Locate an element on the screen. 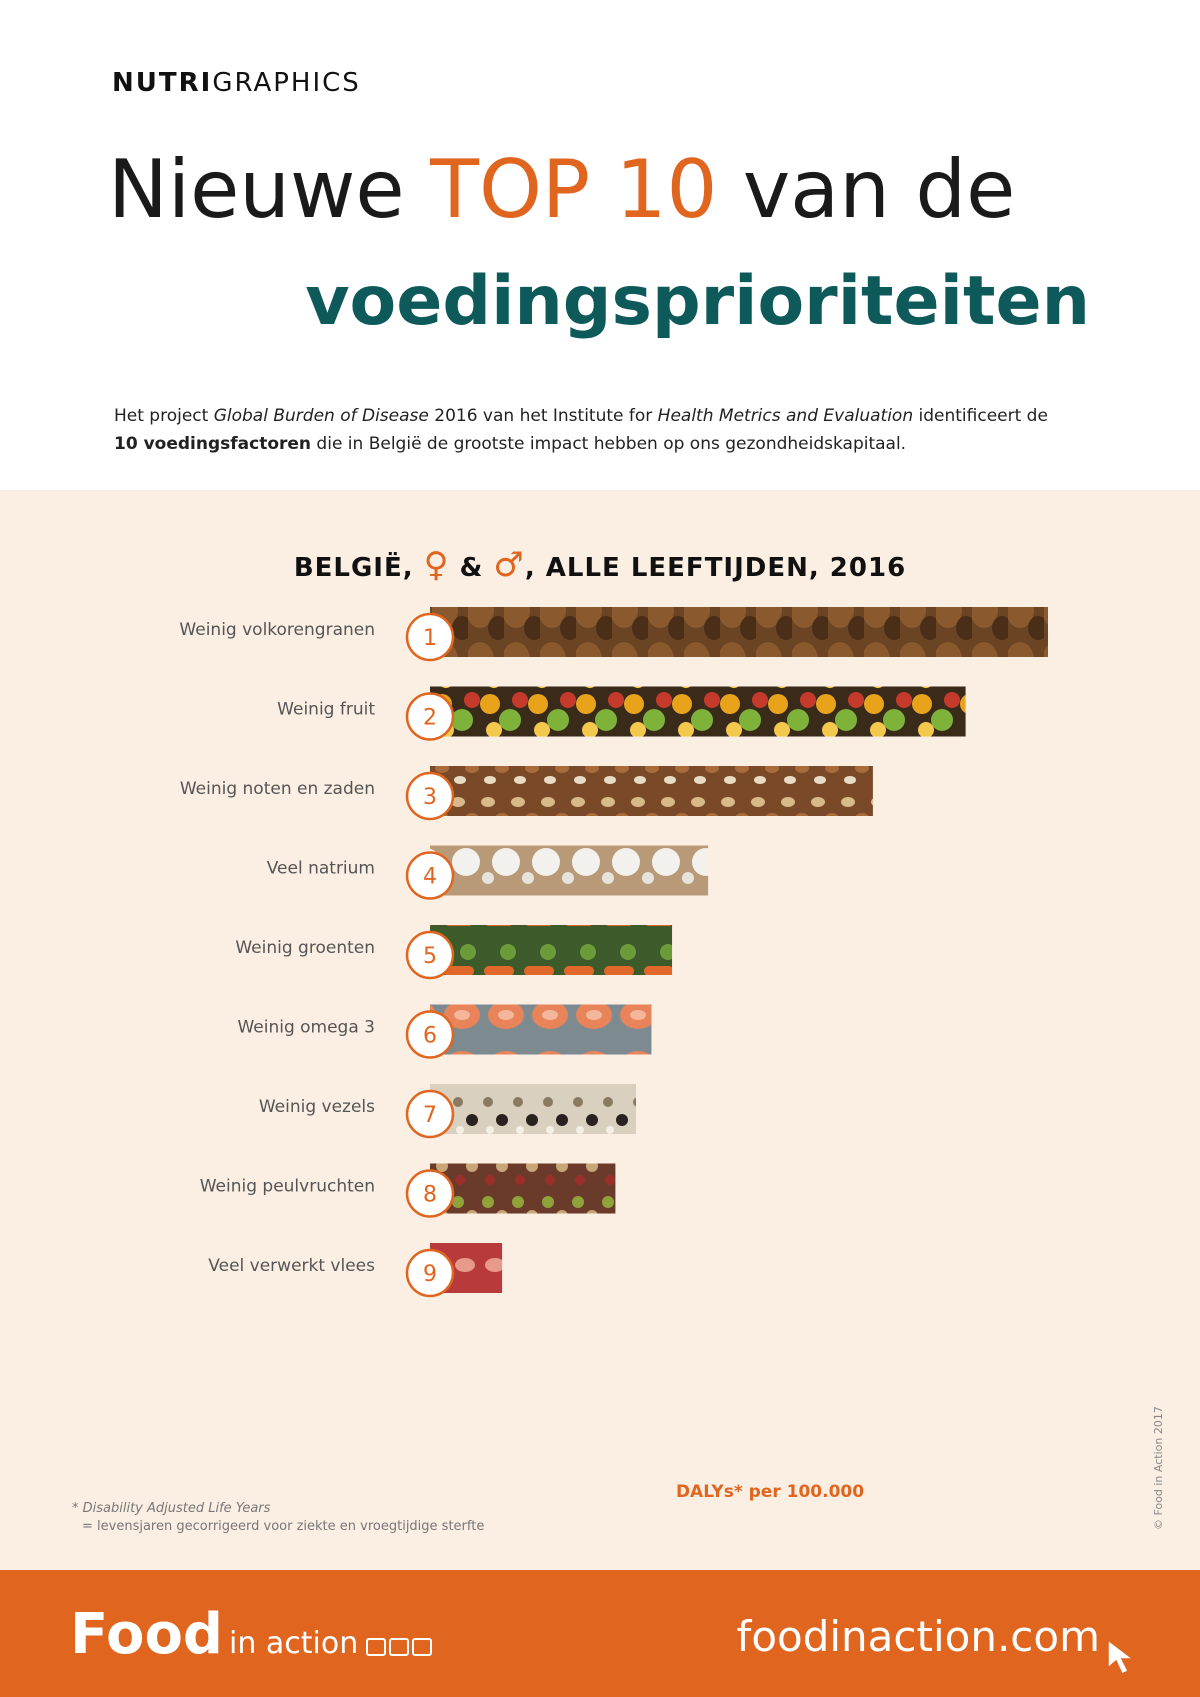 The width and height of the screenshot is (1200, 1697). cursor-icon is located at coordinates (1121, 1657).